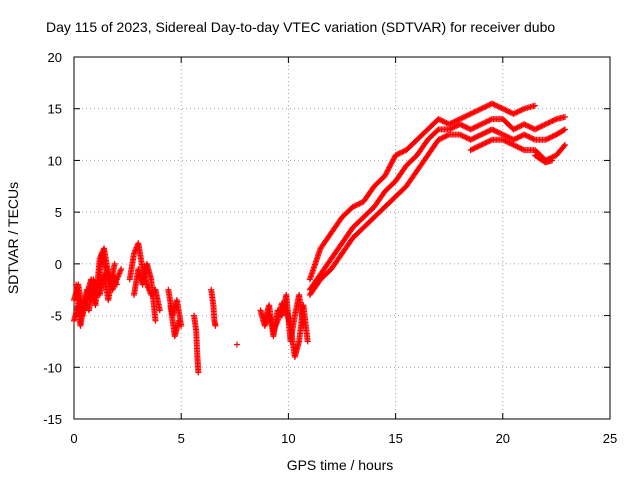  I want to click on y-axis-label: SDTVAR / TECUs, so click(13, 238).